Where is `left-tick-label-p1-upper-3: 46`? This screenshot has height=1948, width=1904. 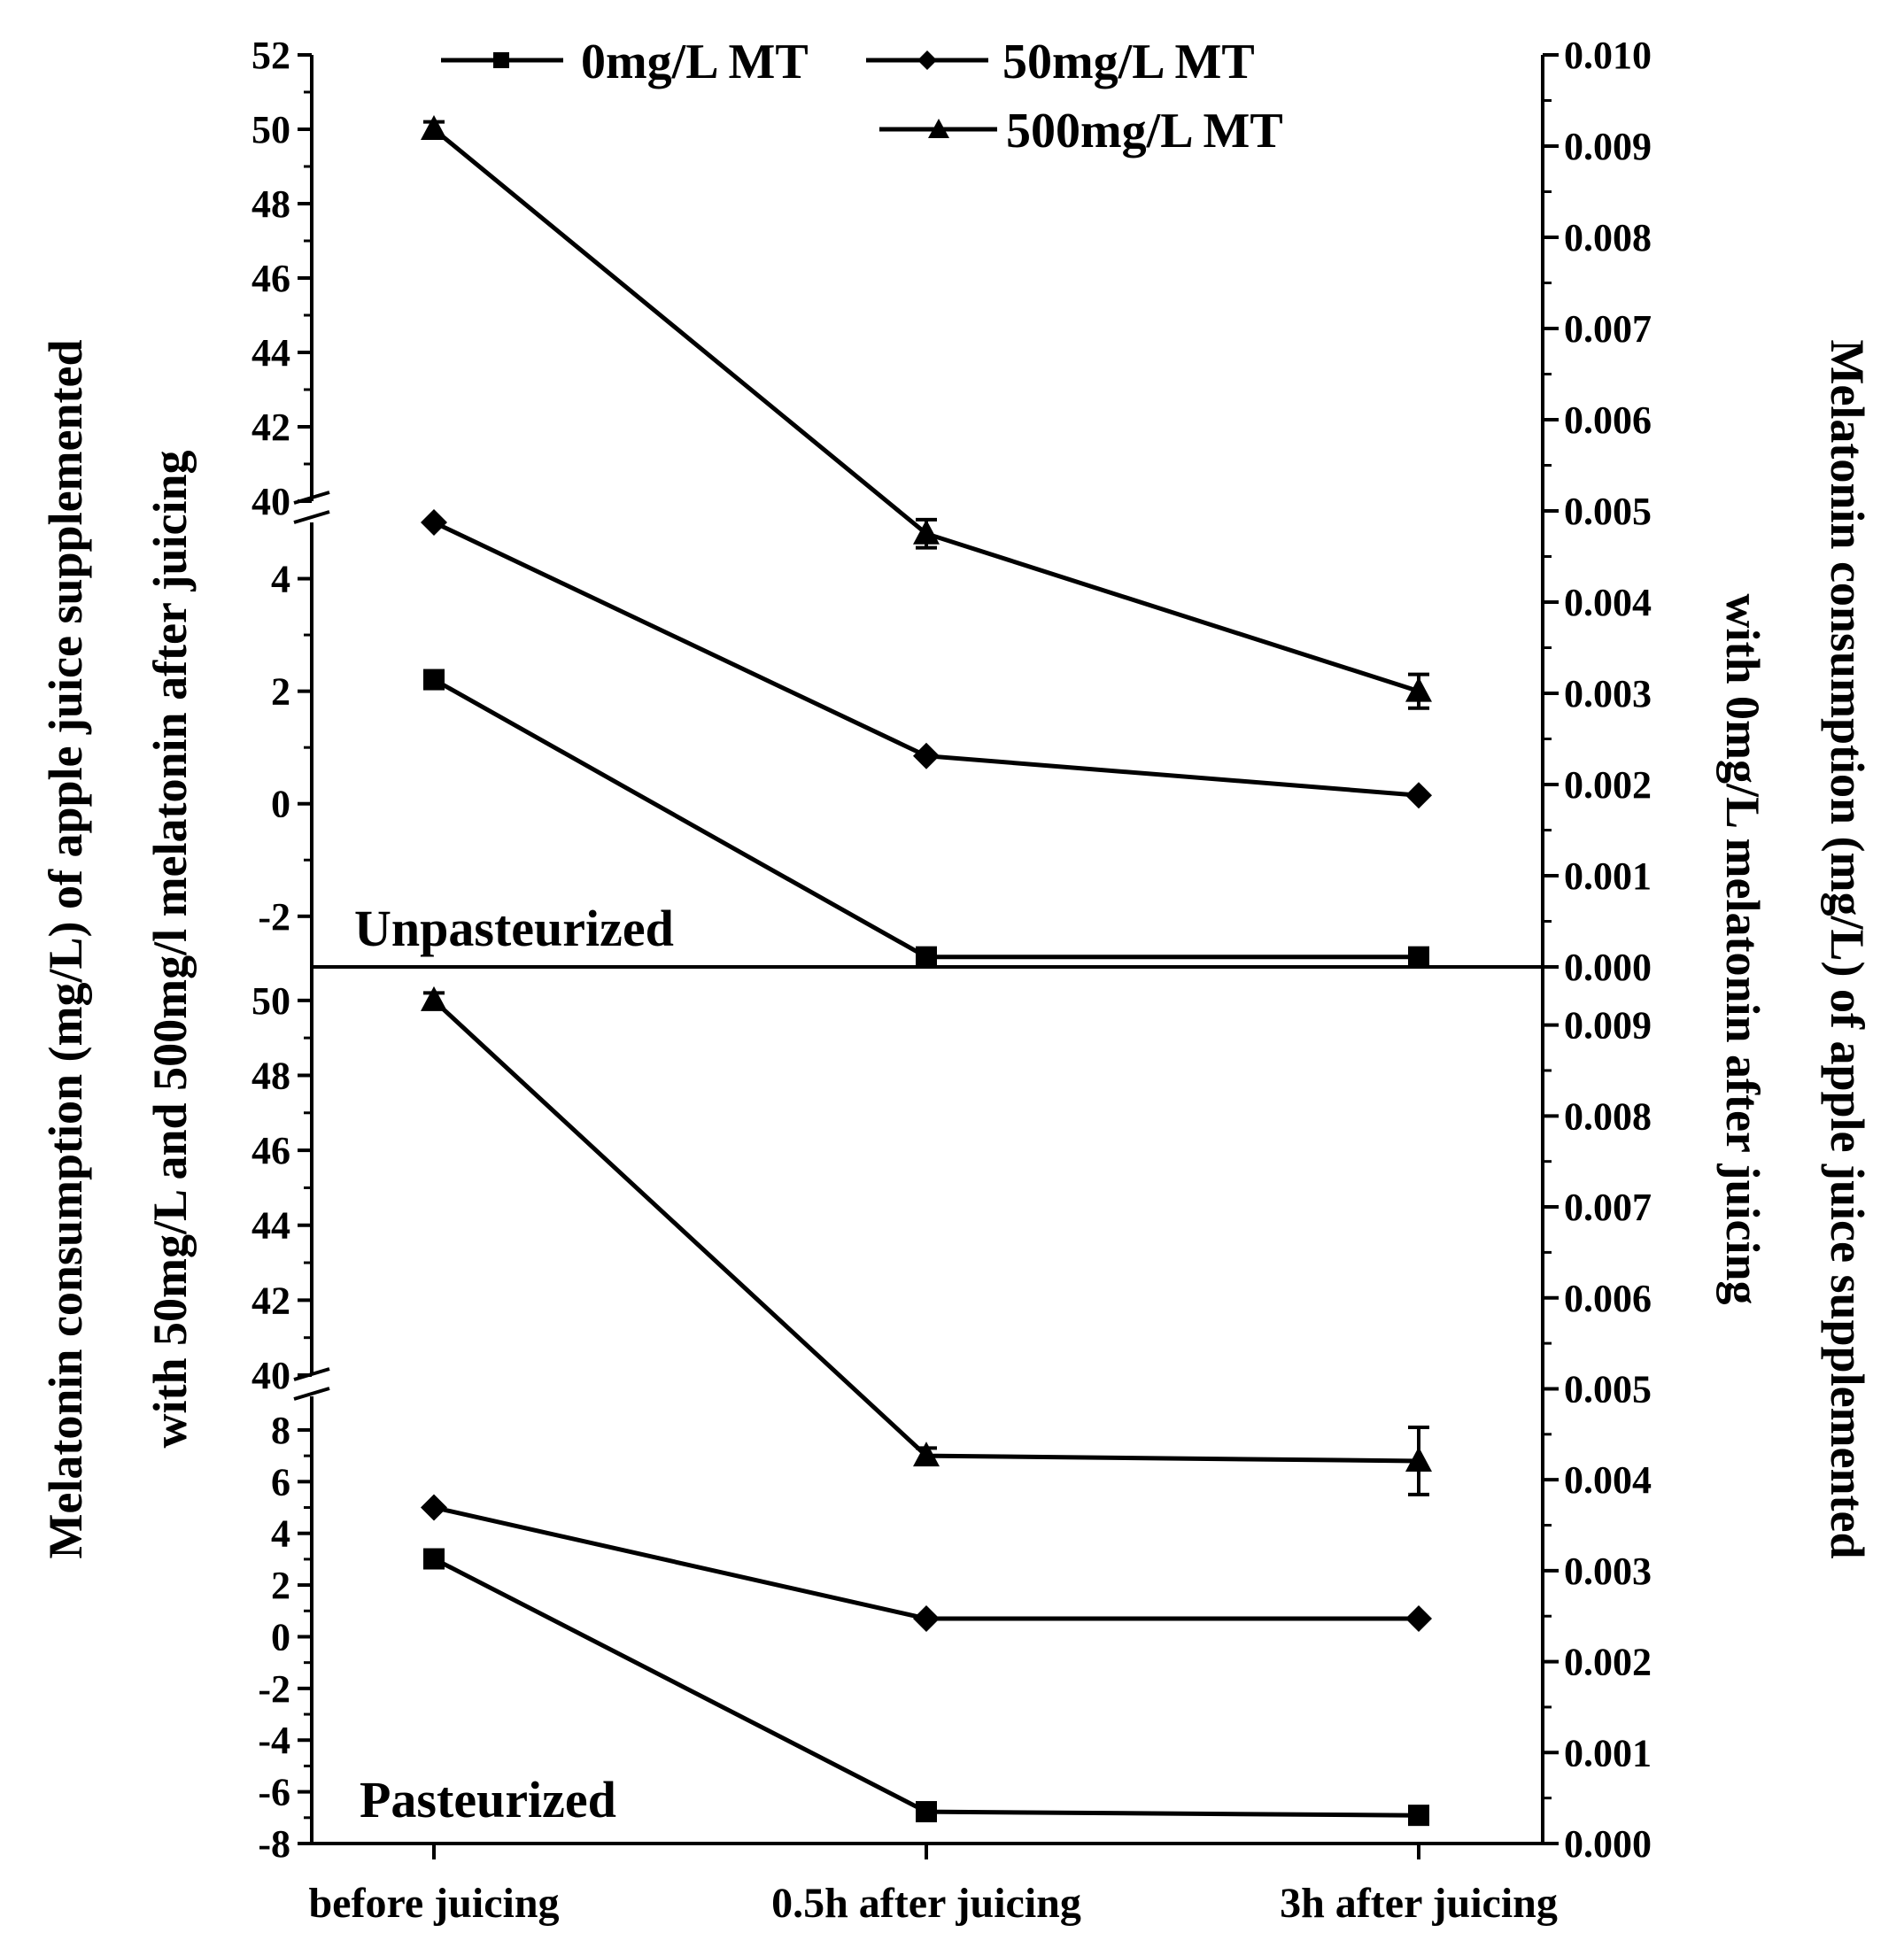
left-tick-label-p1-upper-3: 46 is located at coordinates (271, 1150).